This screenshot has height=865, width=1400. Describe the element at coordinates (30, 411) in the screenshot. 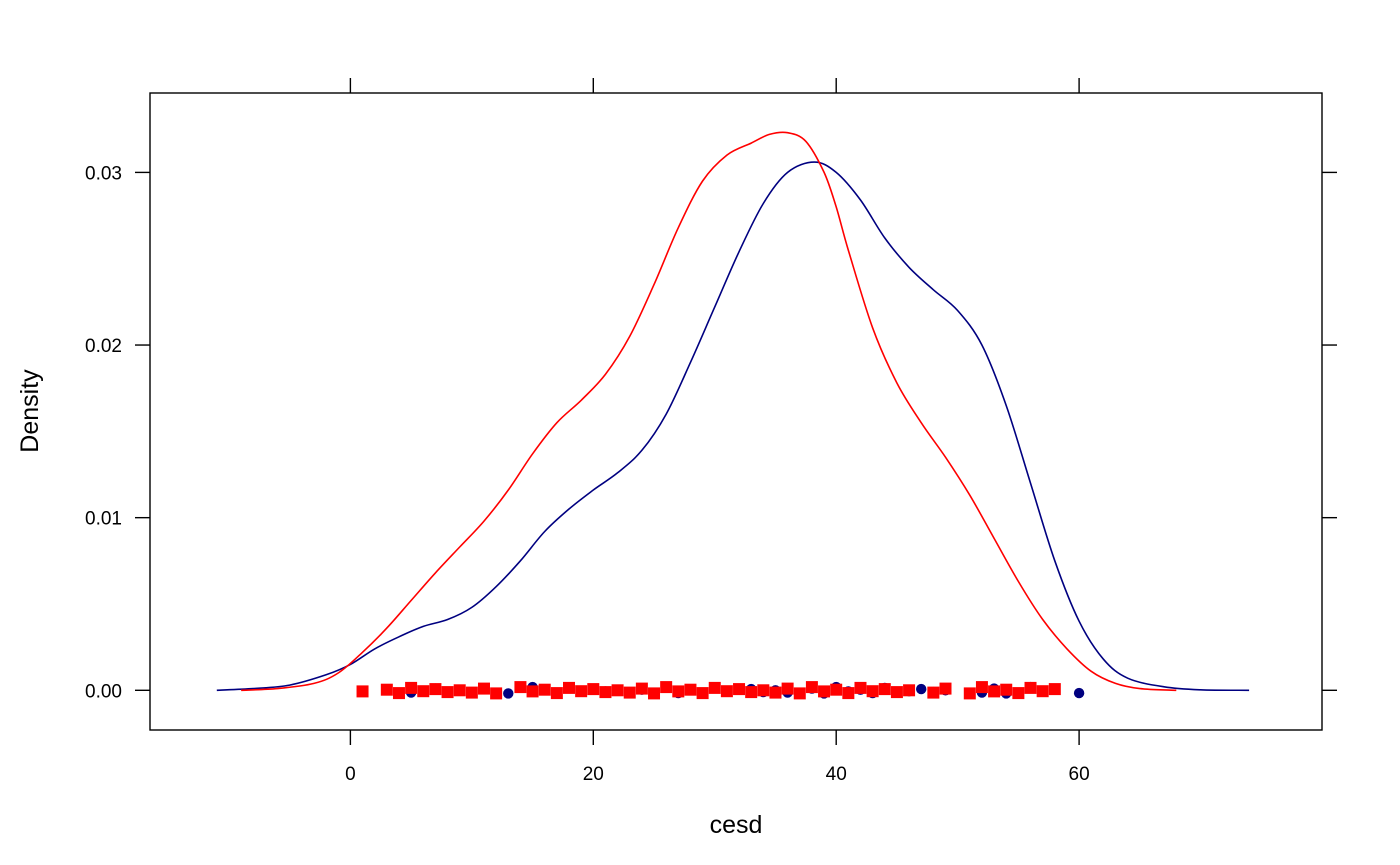

I see `y-axis-title: Density` at that location.